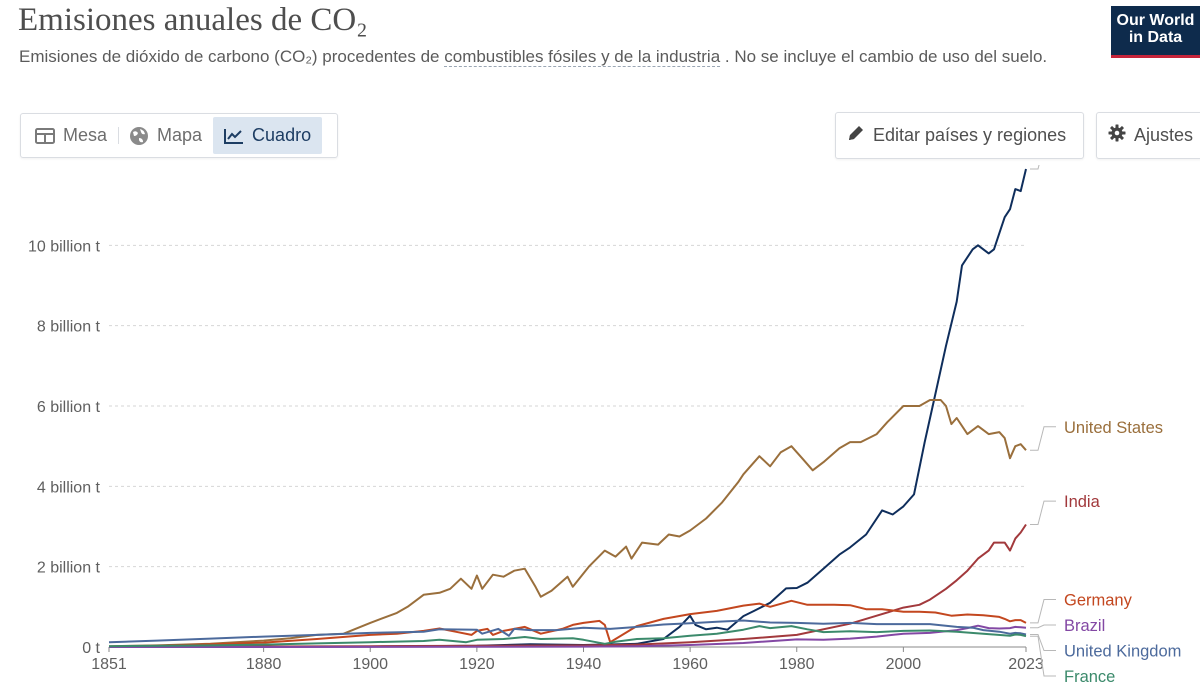 The width and height of the screenshot is (1200, 682). What do you see at coordinates (1043, 438) in the screenshot?
I see `label-connector-united-states` at bounding box center [1043, 438].